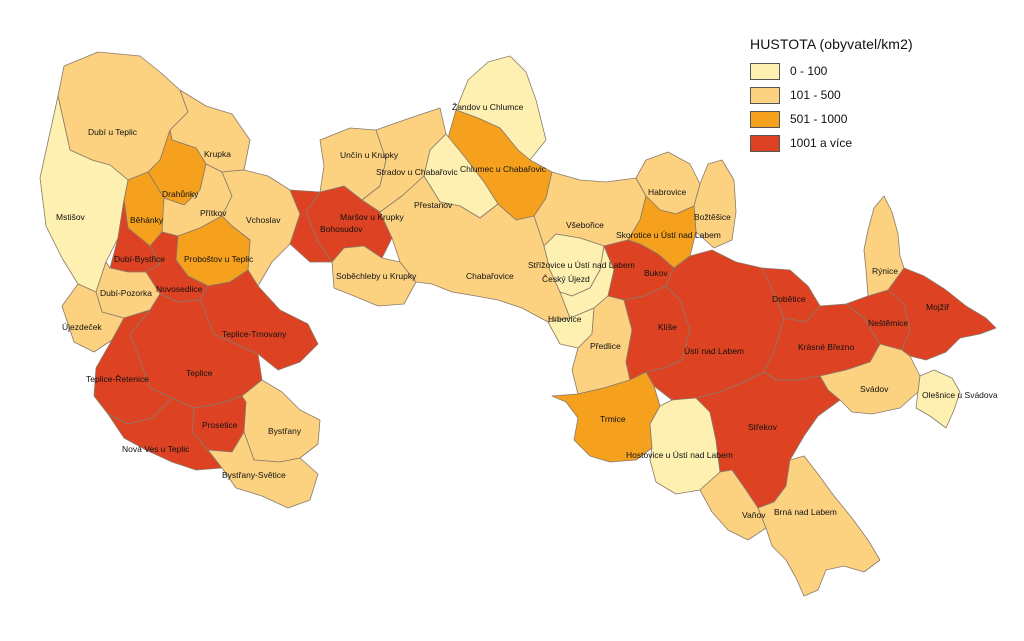 This screenshot has width=1024, height=641. Describe the element at coordinates (490, 276) in the screenshot. I see `region-label: Chabařovice` at that location.